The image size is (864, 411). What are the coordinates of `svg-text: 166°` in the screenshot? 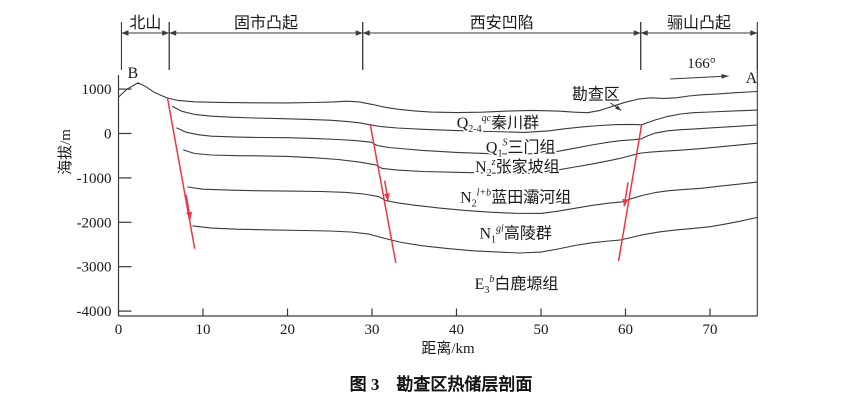 It's located at (701, 64).